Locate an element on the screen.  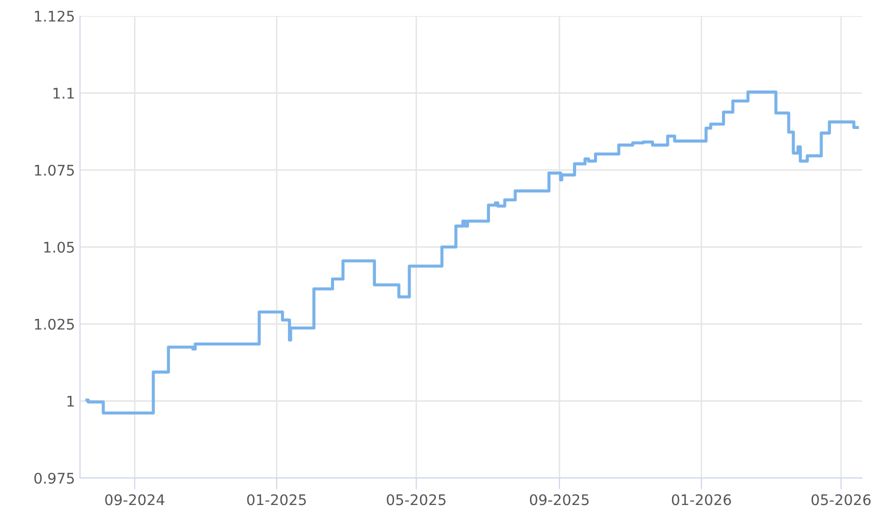
y-tick-label: 1.125 is located at coordinates (54, 16).